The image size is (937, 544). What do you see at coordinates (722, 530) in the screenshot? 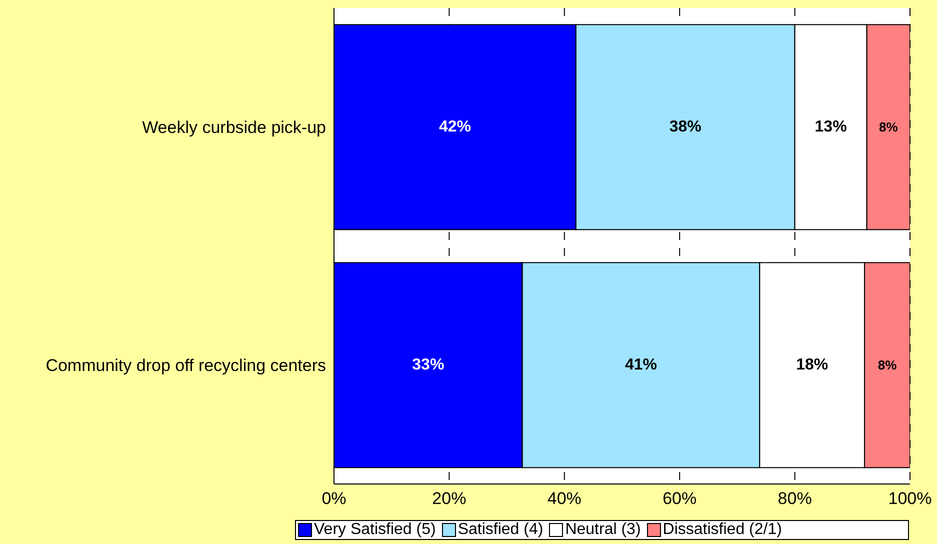
I see `legend-label: Dissatisfied (2/1)` at bounding box center [722, 530].